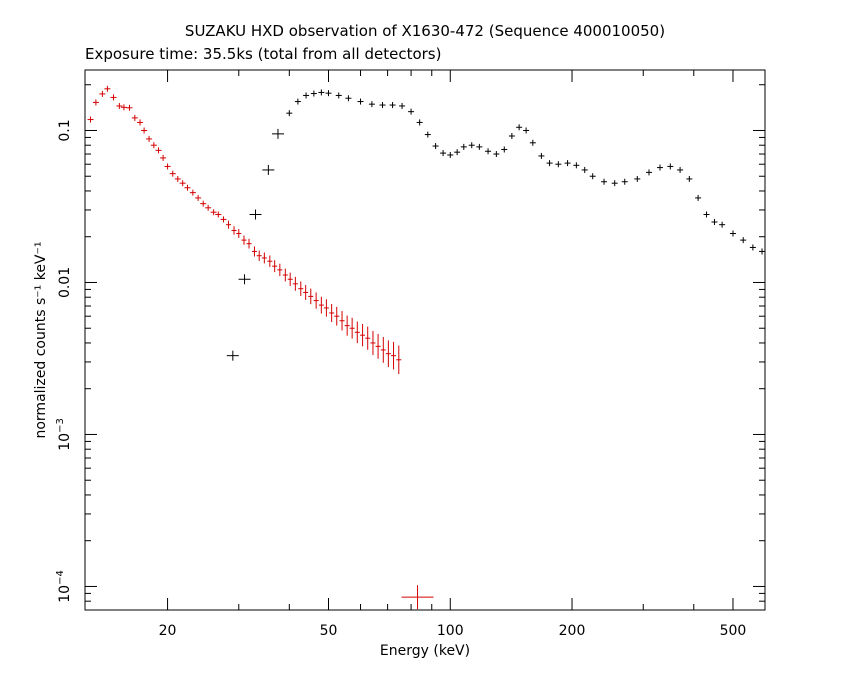 This screenshot has height=680, width=850. Describe the element at coordinates (64, 586) in the screenshot. I see `y-tick-label: 10−4` at that location.